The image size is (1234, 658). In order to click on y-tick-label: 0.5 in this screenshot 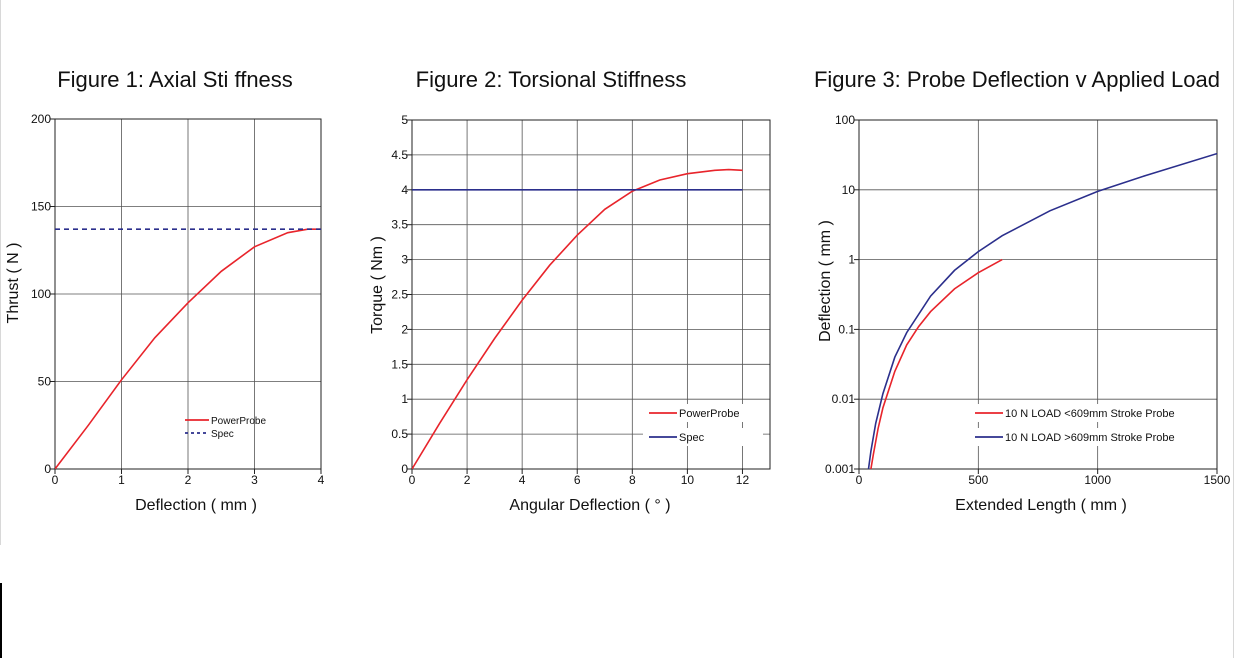, I will do `click(399, 434)`.